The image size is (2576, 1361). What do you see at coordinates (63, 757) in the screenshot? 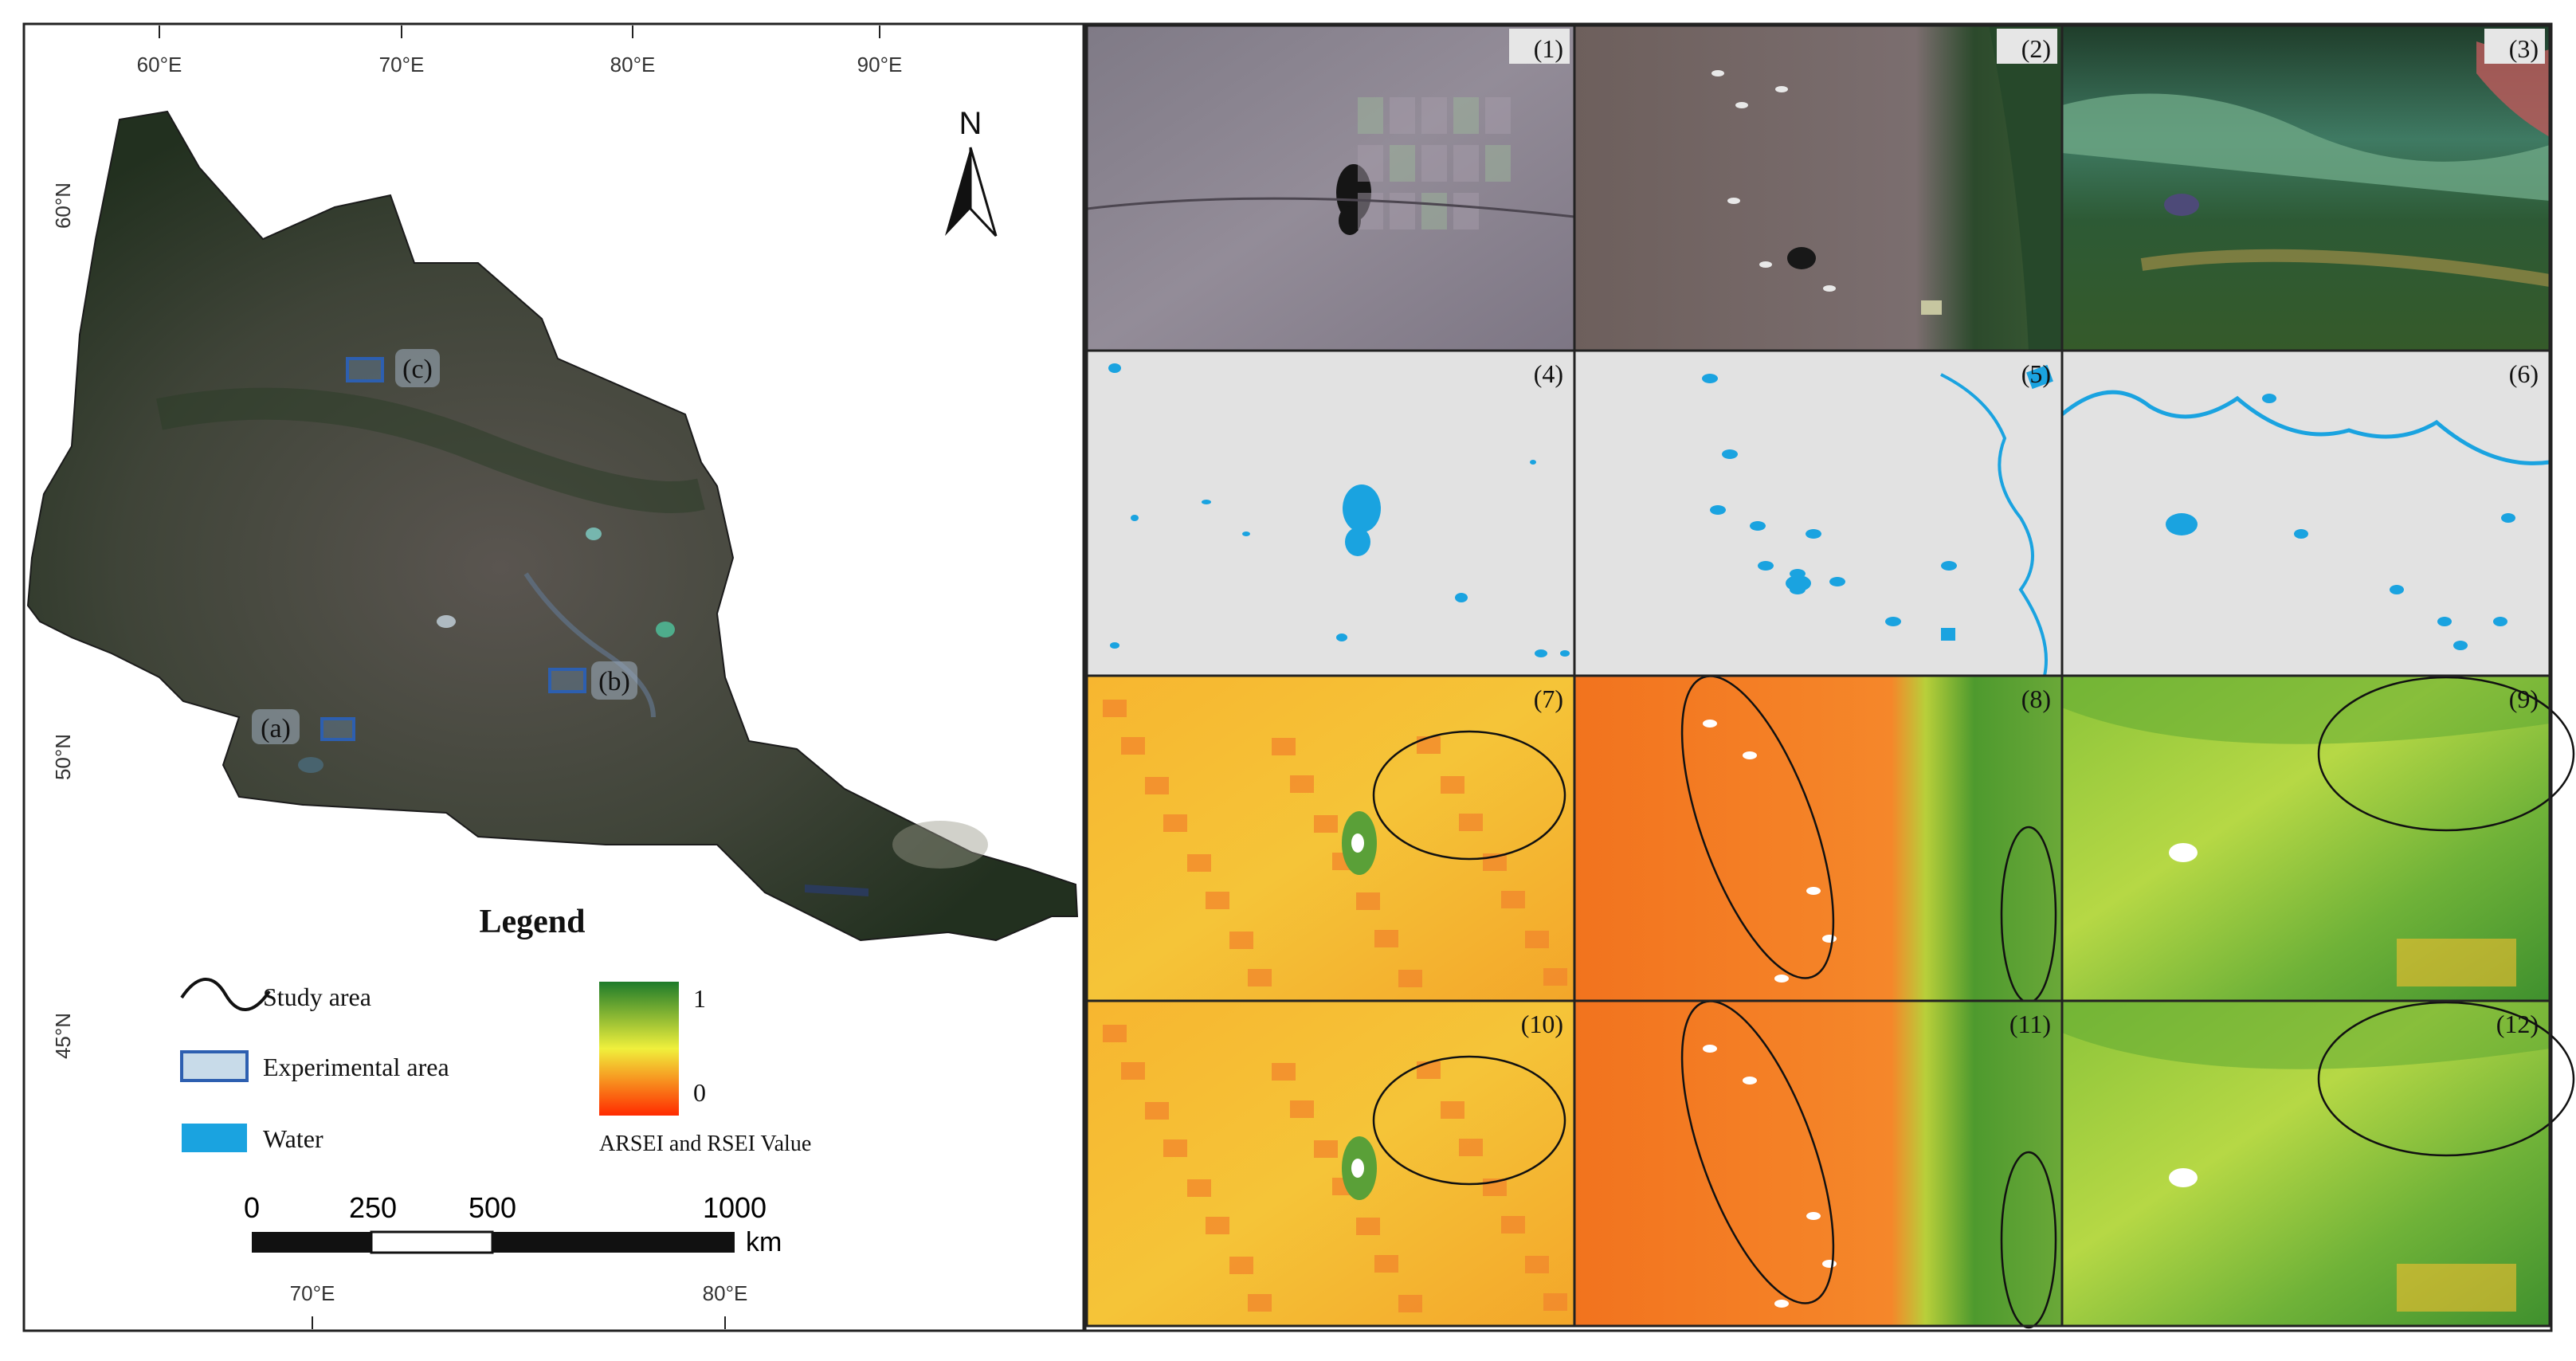
I see `latitude-label: 50°N` at bounding box center [63, 757].